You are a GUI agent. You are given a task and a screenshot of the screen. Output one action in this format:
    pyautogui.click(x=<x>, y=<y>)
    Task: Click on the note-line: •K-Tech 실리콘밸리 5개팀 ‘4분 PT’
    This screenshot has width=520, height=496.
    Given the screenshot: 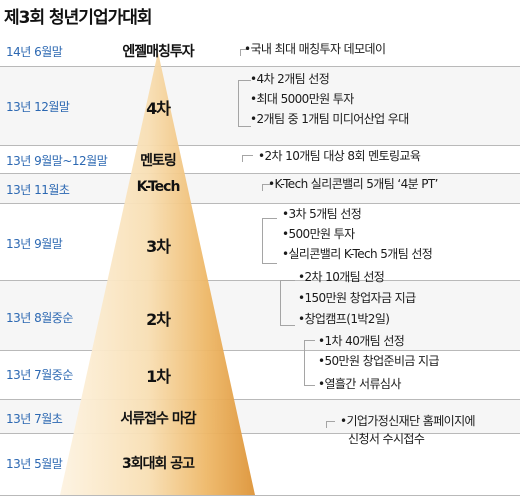 What is the action you would take?
    pyautogui.click(x=353, y=184)
    